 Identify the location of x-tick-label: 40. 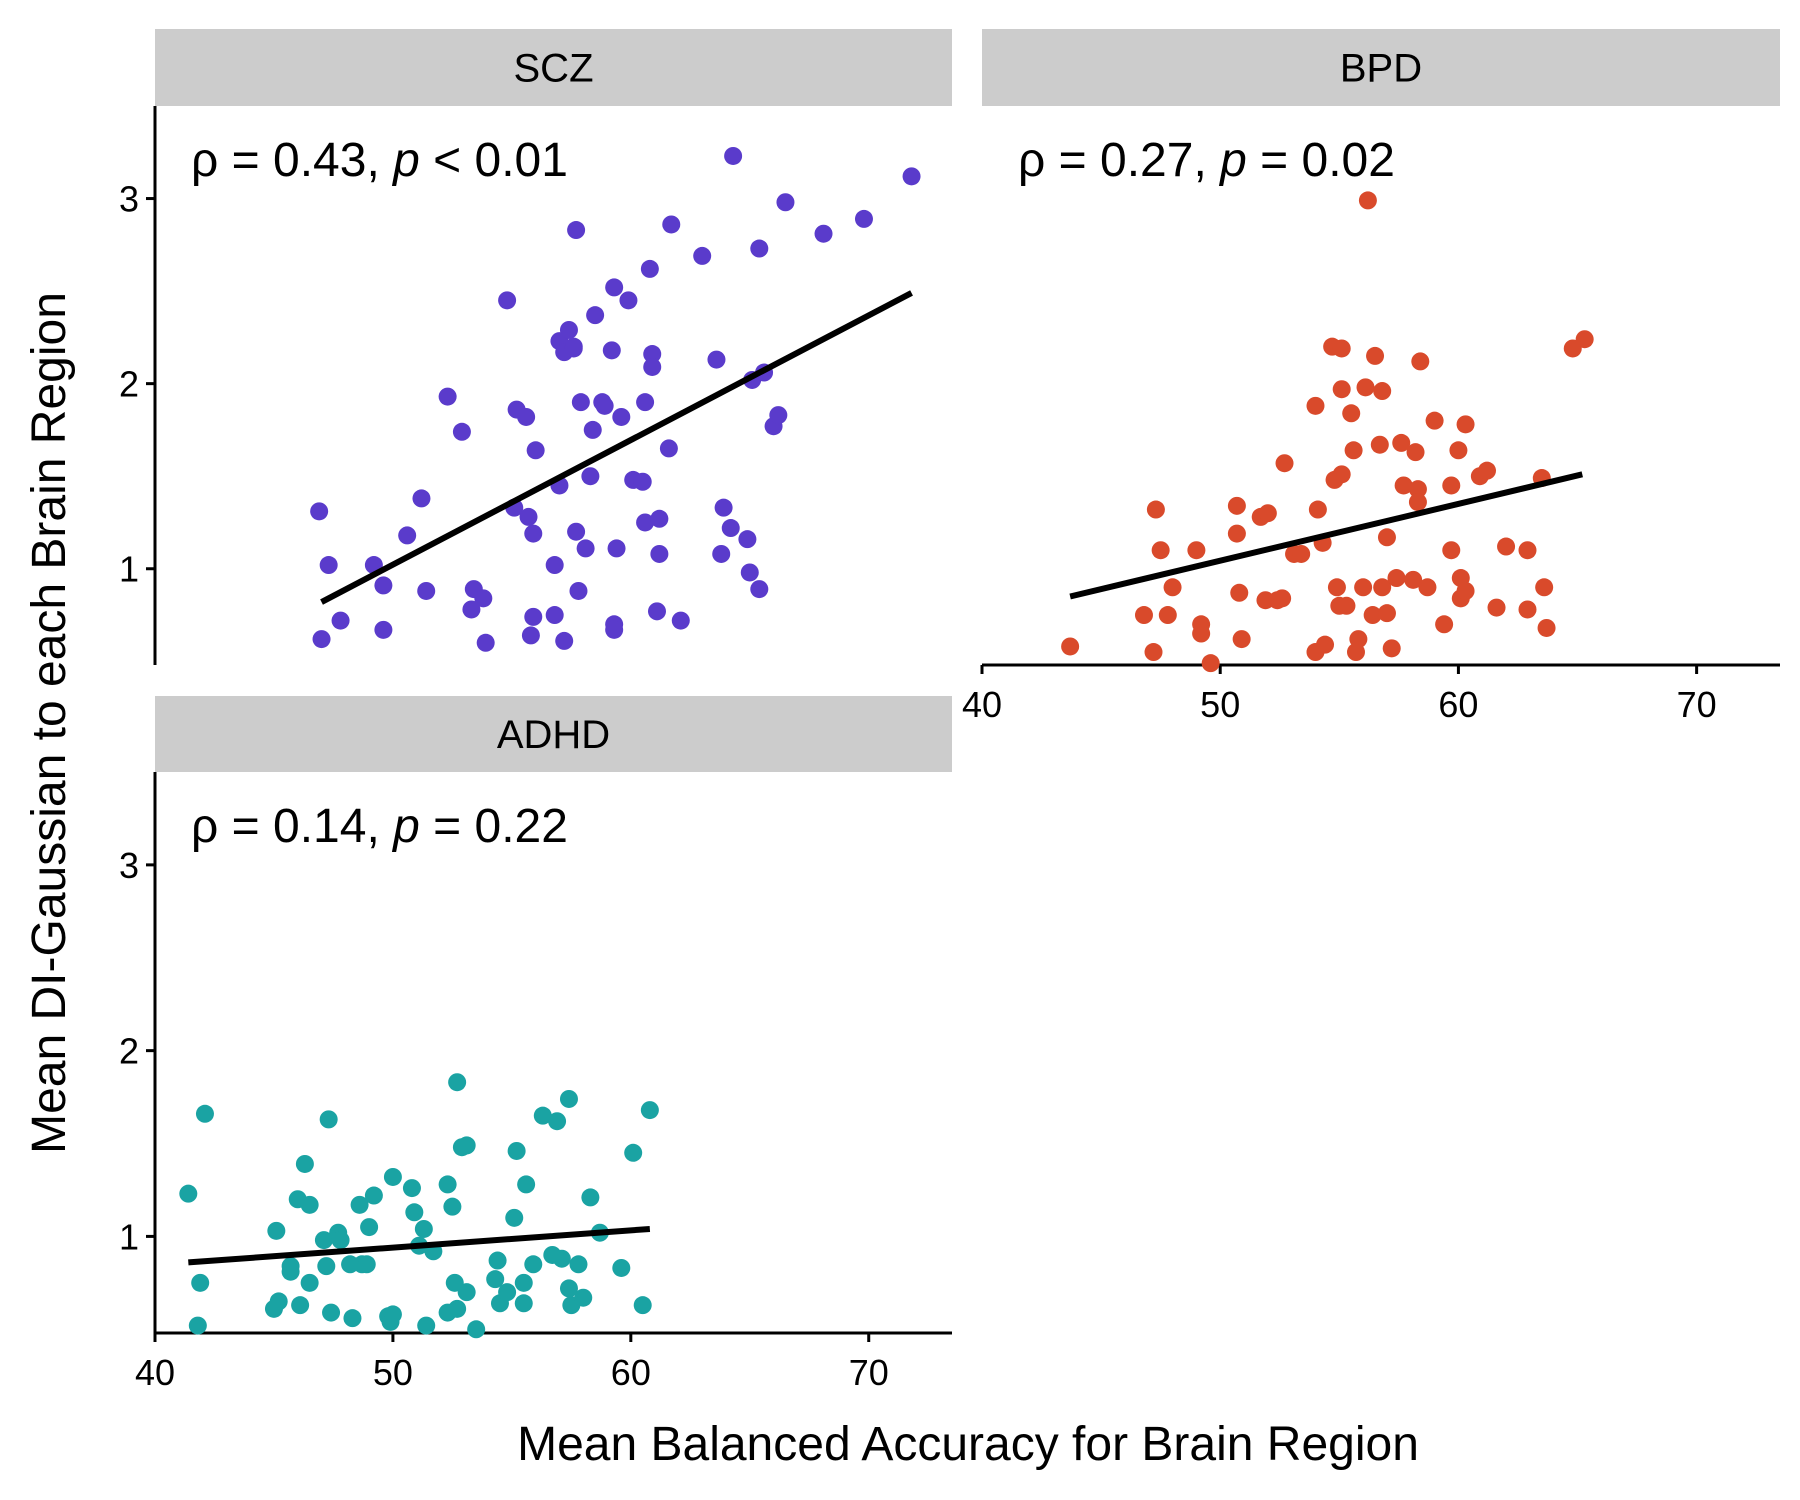
(155, 1372).